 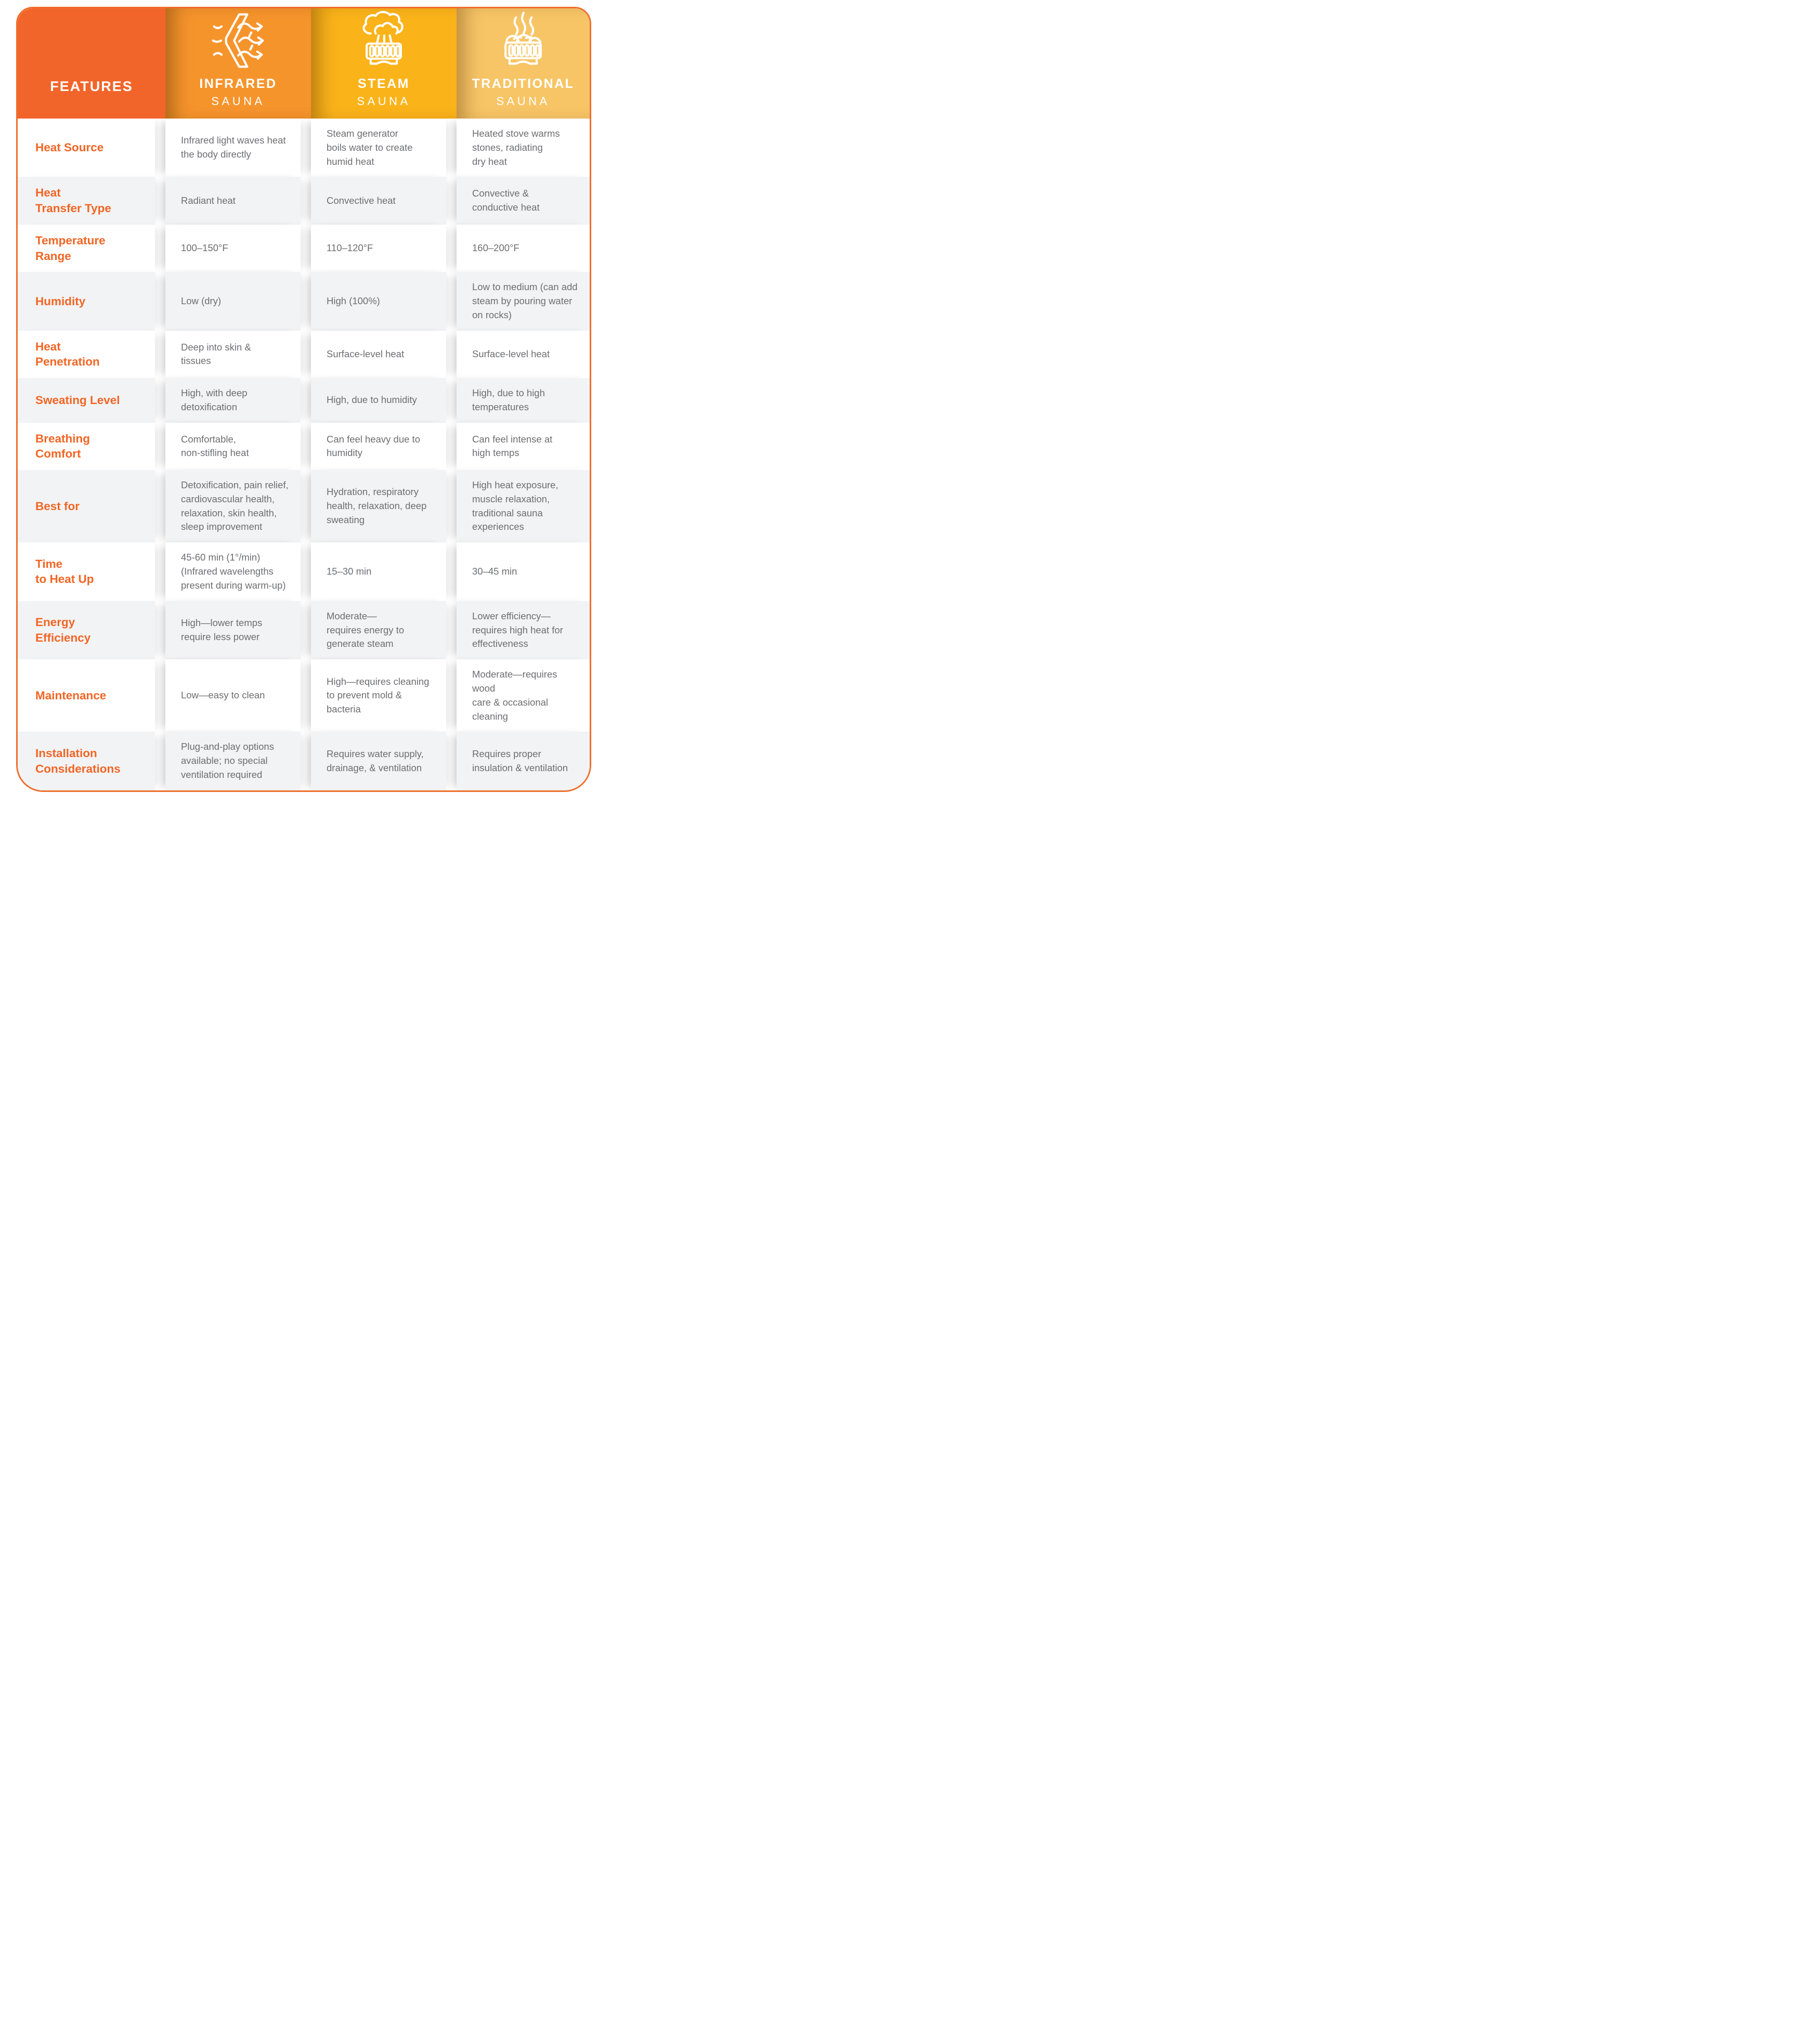 I want to click on feature-cell-maintenance: Maintenance, so click(x=86, y=695).